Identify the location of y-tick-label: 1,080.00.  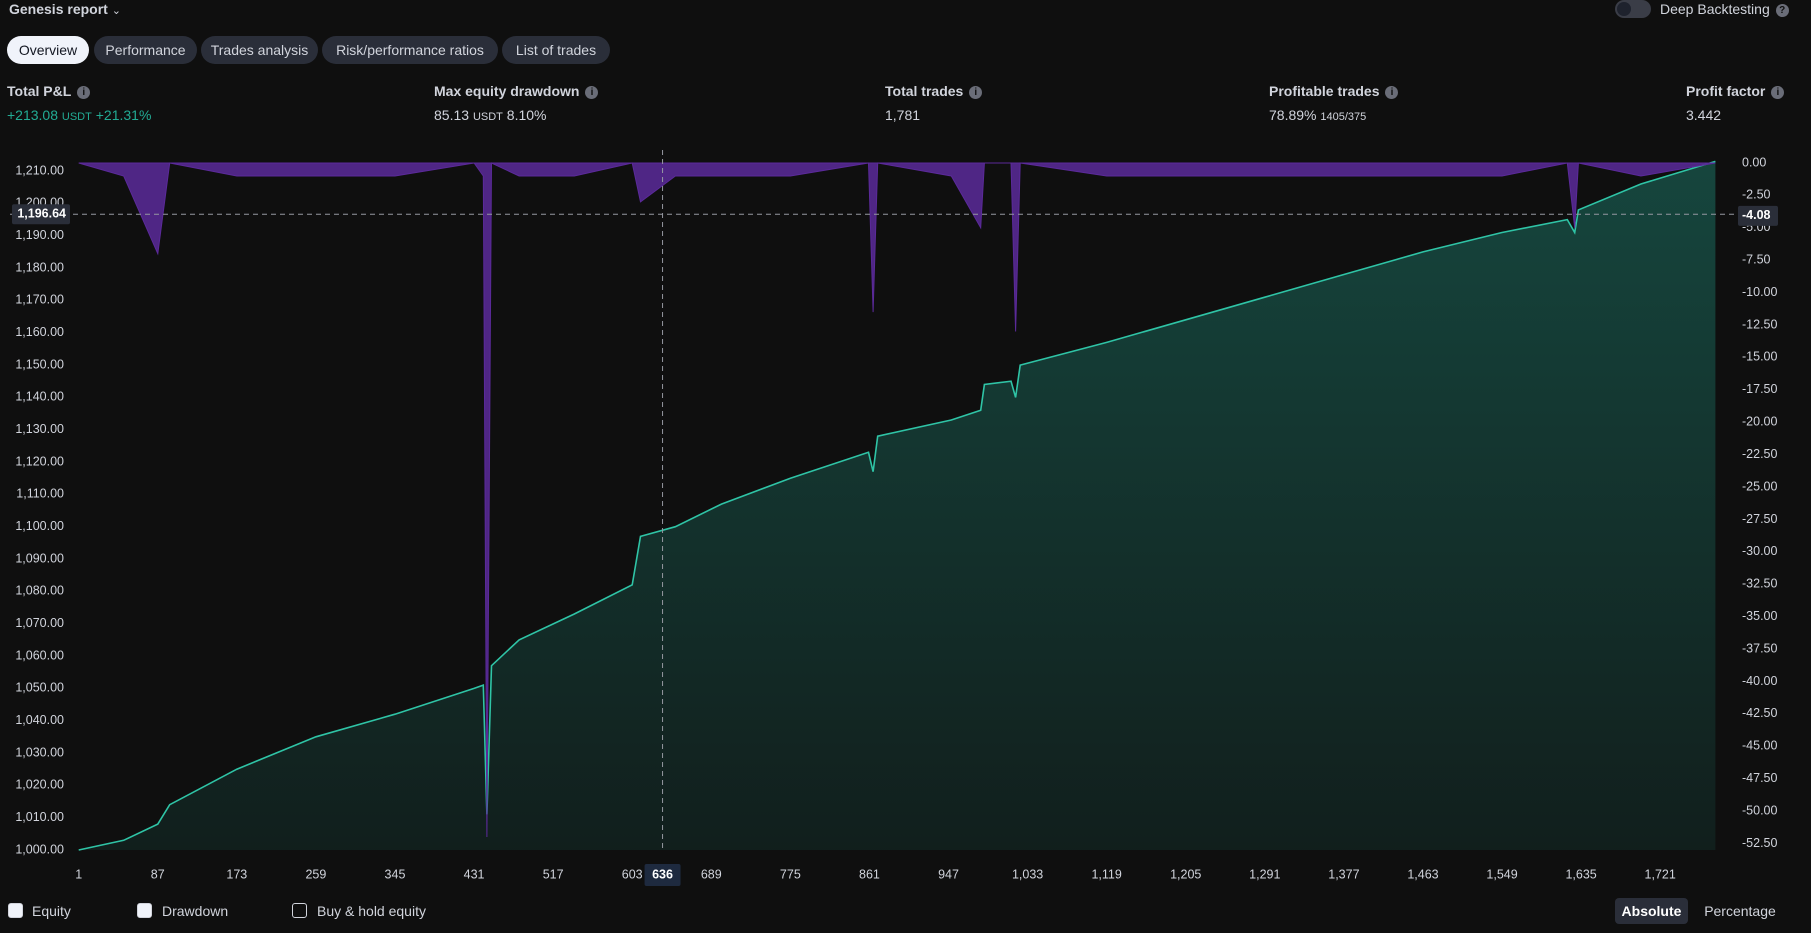
(39, 591).